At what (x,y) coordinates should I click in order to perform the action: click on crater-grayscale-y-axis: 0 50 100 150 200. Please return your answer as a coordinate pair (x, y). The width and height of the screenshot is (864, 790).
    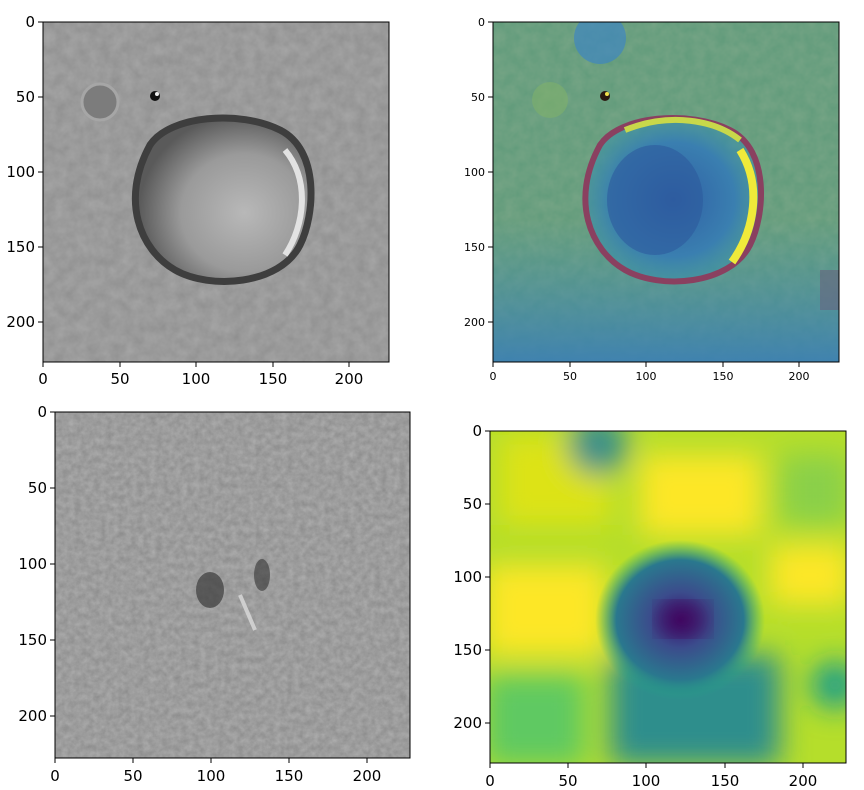
    Looking at the image, I should click on (24, 172).